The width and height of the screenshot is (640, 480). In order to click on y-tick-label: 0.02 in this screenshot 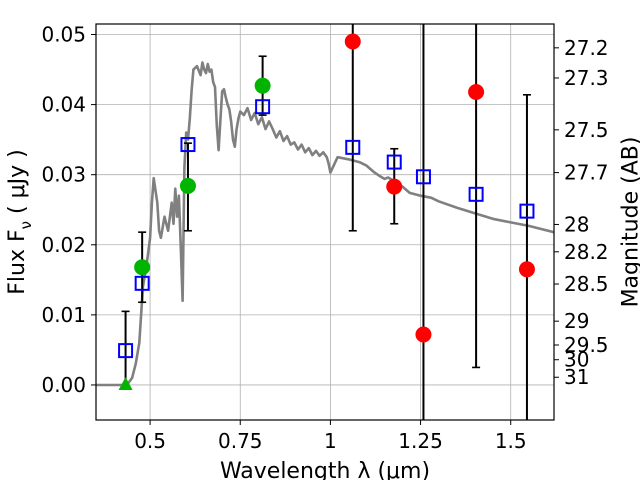, I will do `click(63, 245)`.